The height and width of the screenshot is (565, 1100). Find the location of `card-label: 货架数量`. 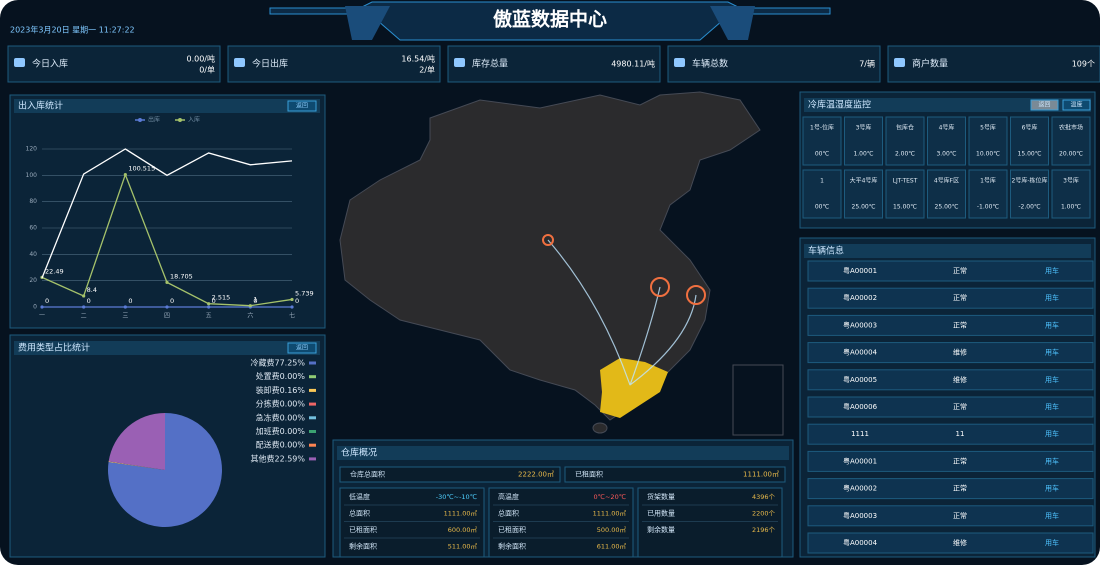

card-label: 货架数量 is located at coordinates (661, 496).